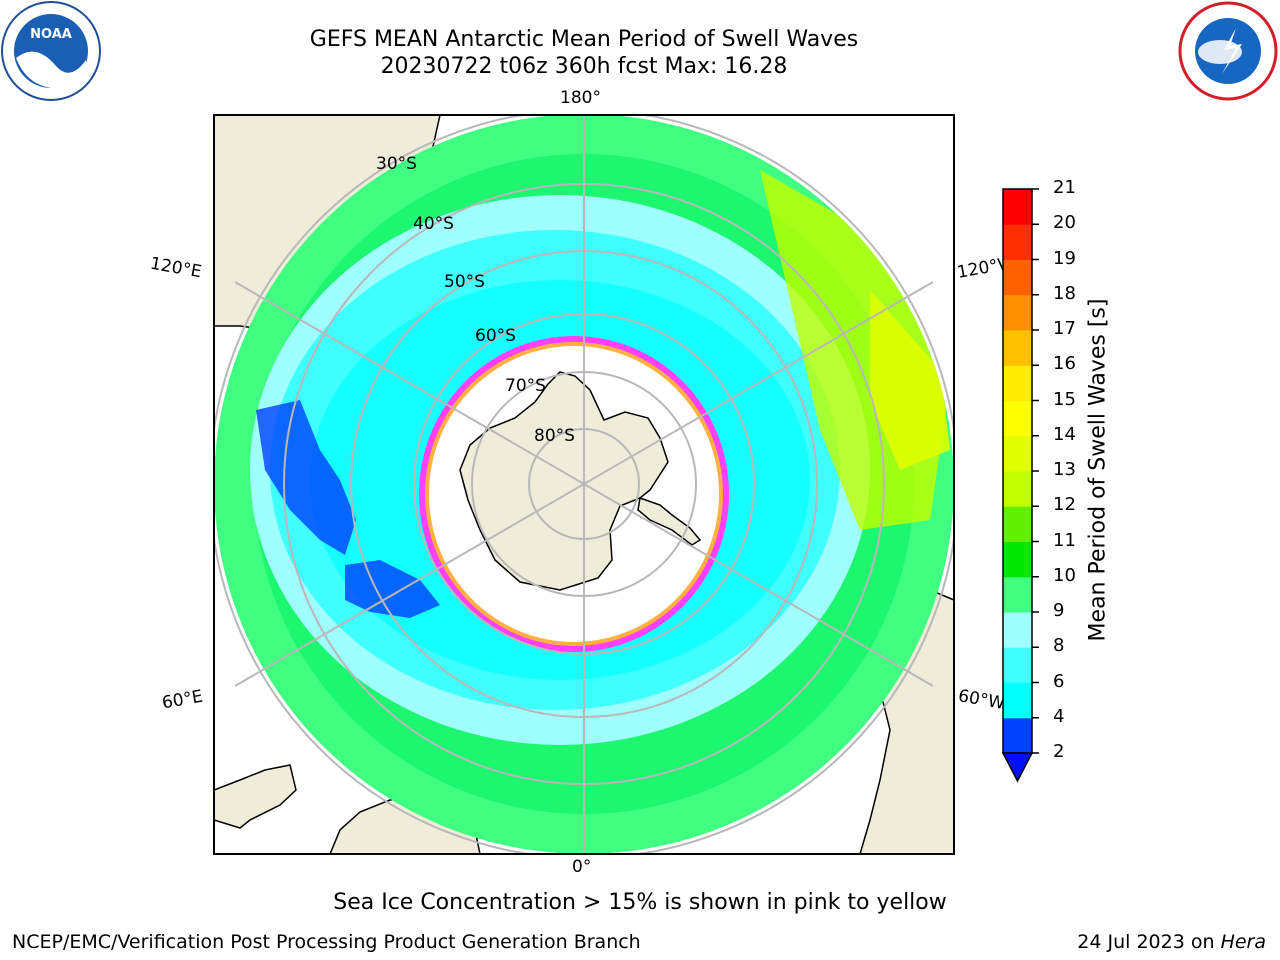 This screenshot has width=1280, height=960. I want to click on lat-label-70: 70°S, so click(525, 386).